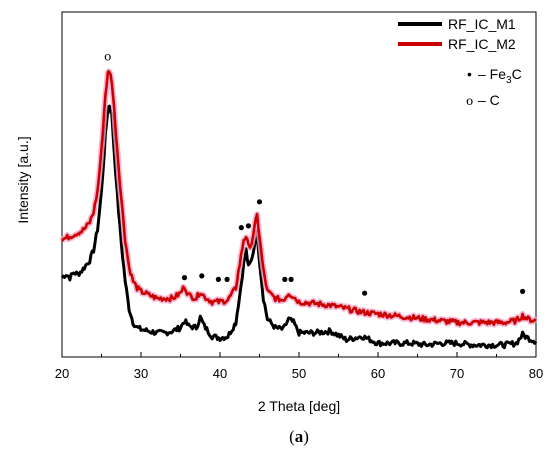  What do you see at coordinates (489, 100) in the screenshot?
I see `phase-legend-label-c: – C` at bounding box center [489, 100].